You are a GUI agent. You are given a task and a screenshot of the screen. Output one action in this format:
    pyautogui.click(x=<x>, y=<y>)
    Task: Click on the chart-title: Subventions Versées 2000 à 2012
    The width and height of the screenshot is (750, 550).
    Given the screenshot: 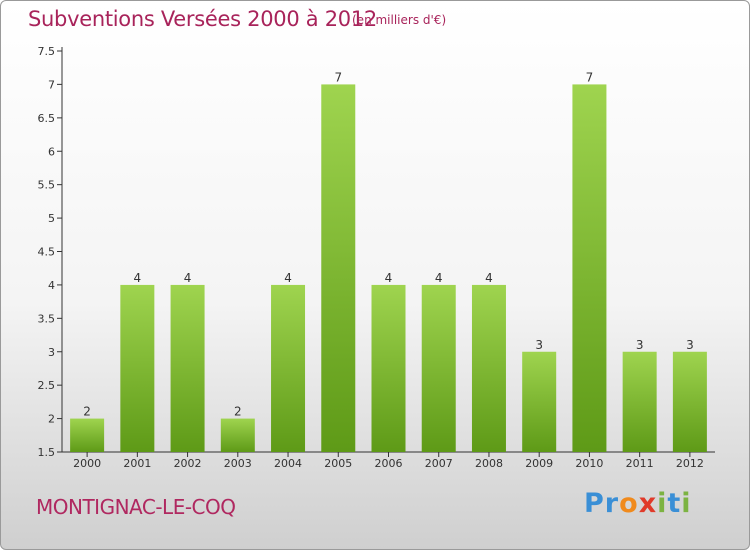 What is the action you would take?
    pyautogui.click(x=202, y=19)
    